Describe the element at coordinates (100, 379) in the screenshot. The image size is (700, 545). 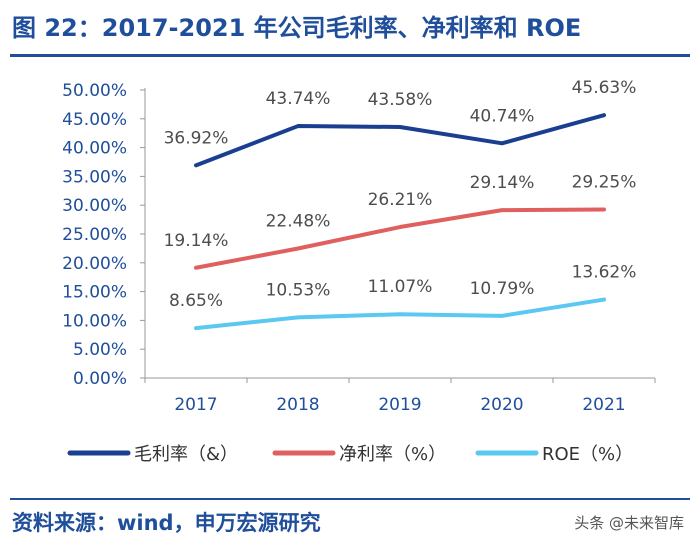
I see `y-tick-label: 0.00%` at that location.